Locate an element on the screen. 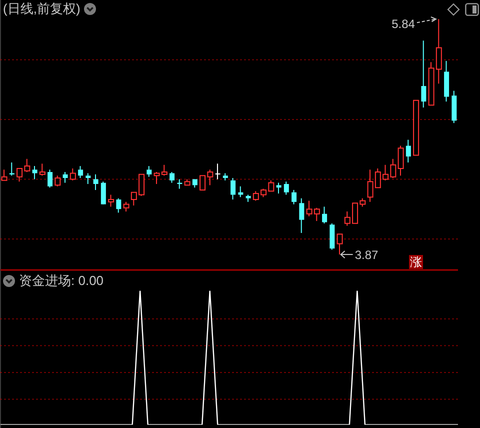 The image size is (480, 428). annotation: 5.84 is located at coordinates (404, 24).